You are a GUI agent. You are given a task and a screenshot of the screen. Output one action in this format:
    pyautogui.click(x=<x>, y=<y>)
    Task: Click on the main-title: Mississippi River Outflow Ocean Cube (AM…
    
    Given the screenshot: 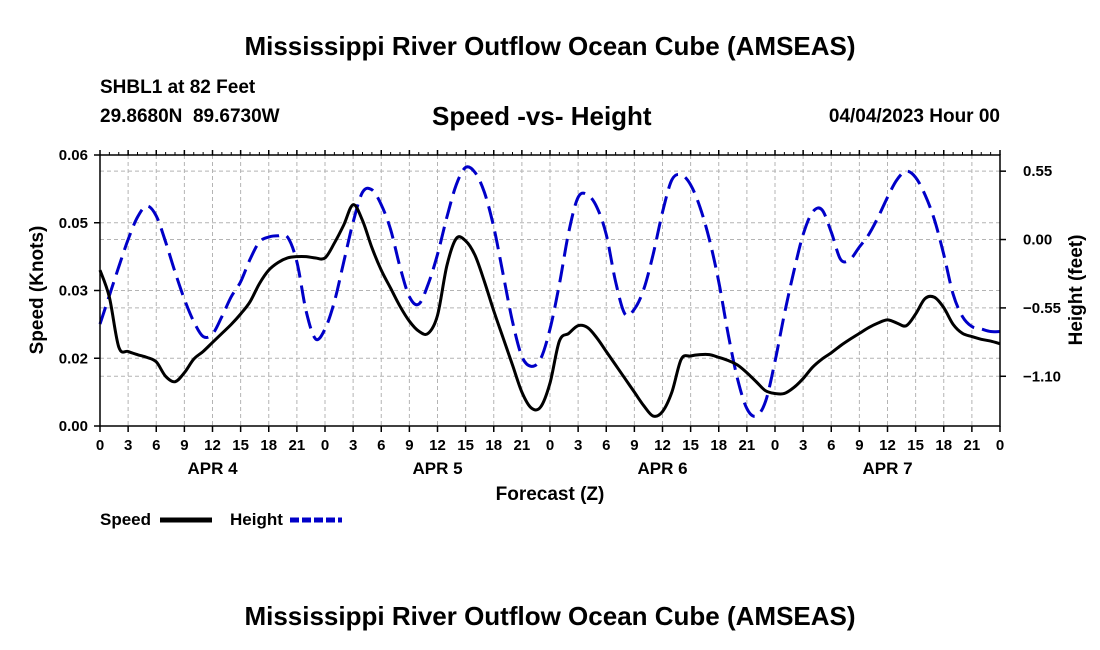 What is the action you would take?
    pyautogui.click(x=550, y=46)
    